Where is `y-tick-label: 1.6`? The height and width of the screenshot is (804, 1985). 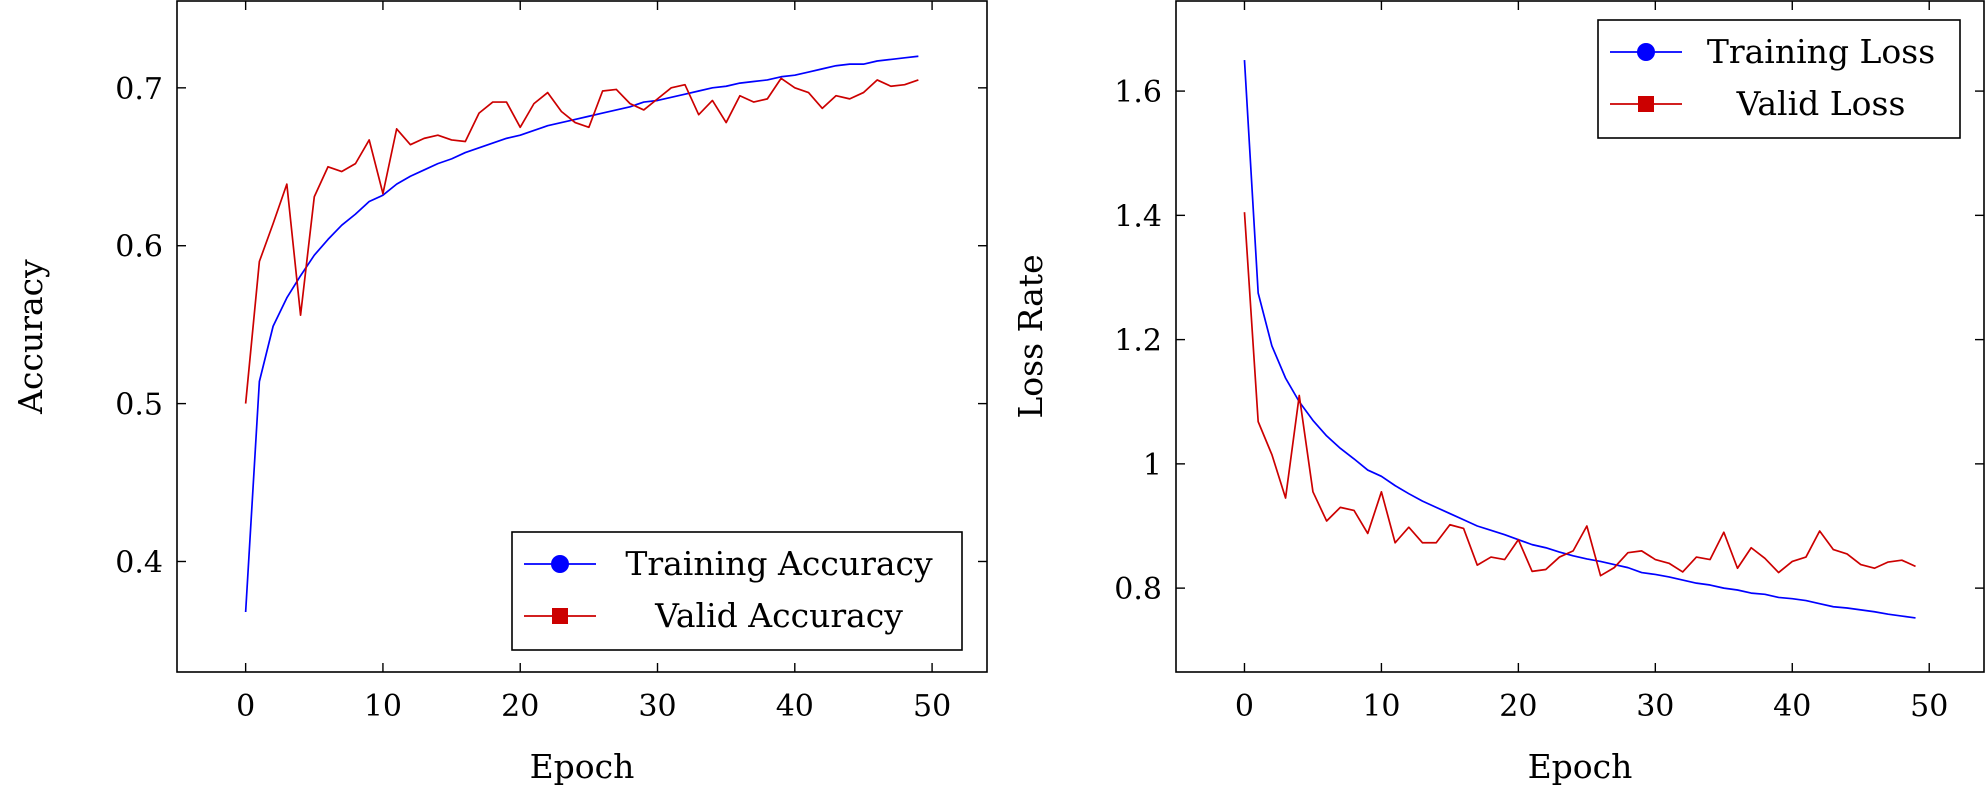
y-tick-label: 1.6 is located at coordinates (1138, 92).